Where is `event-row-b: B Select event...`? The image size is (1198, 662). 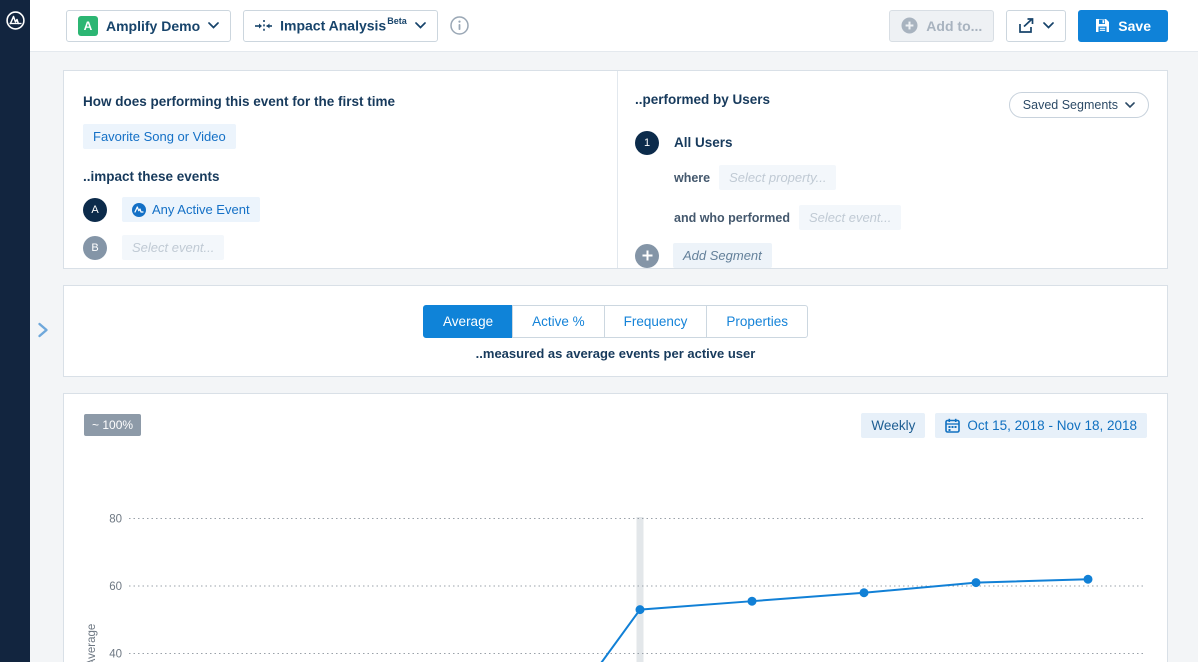 event-row-b: B Select event... is located at coordinates (341, 247).